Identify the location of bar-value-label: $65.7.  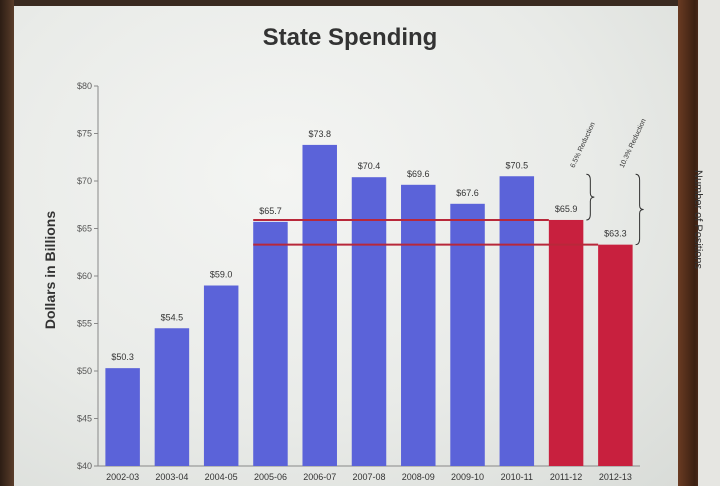
(270, 211).